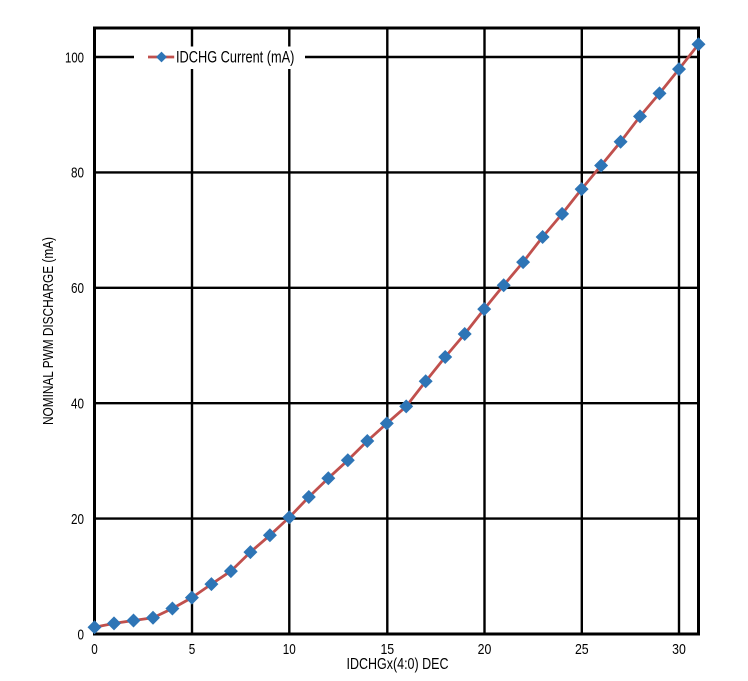 This screenshot has height=681, width=748. What do you see at coordinates (77, 288) in the screenshot?
I see `svg-text: 60` at bounding box center [77, 288].